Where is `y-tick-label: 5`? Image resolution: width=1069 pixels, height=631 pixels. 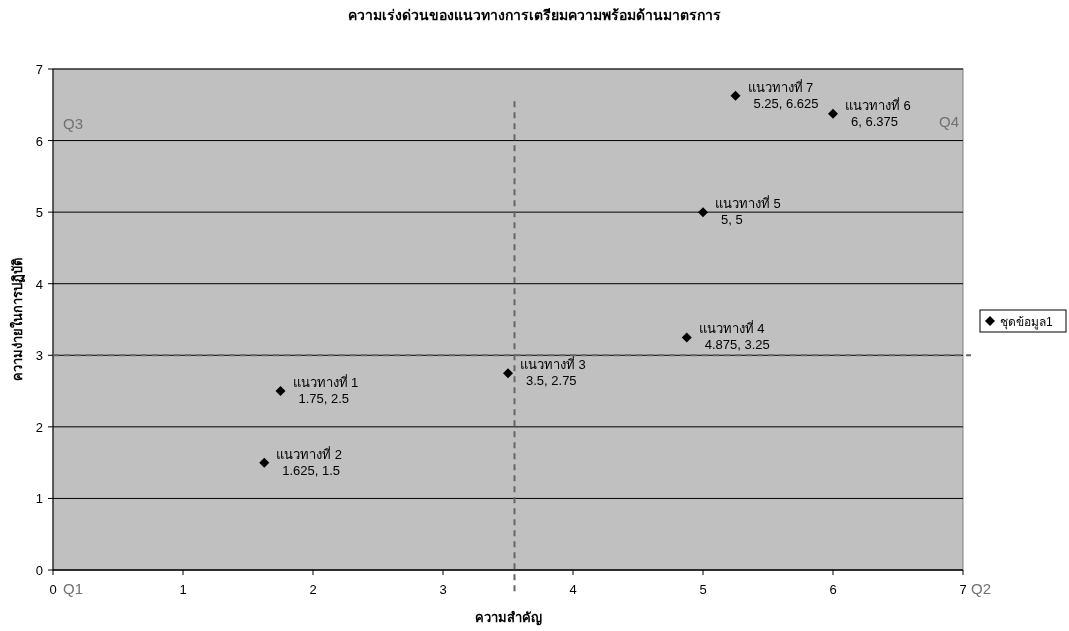
y-tick-label: 5 is located at coordinates (39, 213).